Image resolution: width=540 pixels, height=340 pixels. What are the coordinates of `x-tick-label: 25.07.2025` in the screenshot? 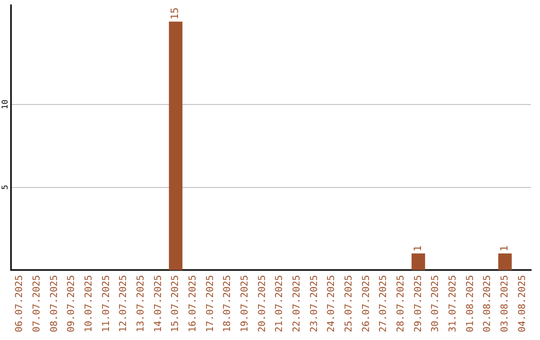 It's located at (349, 303).